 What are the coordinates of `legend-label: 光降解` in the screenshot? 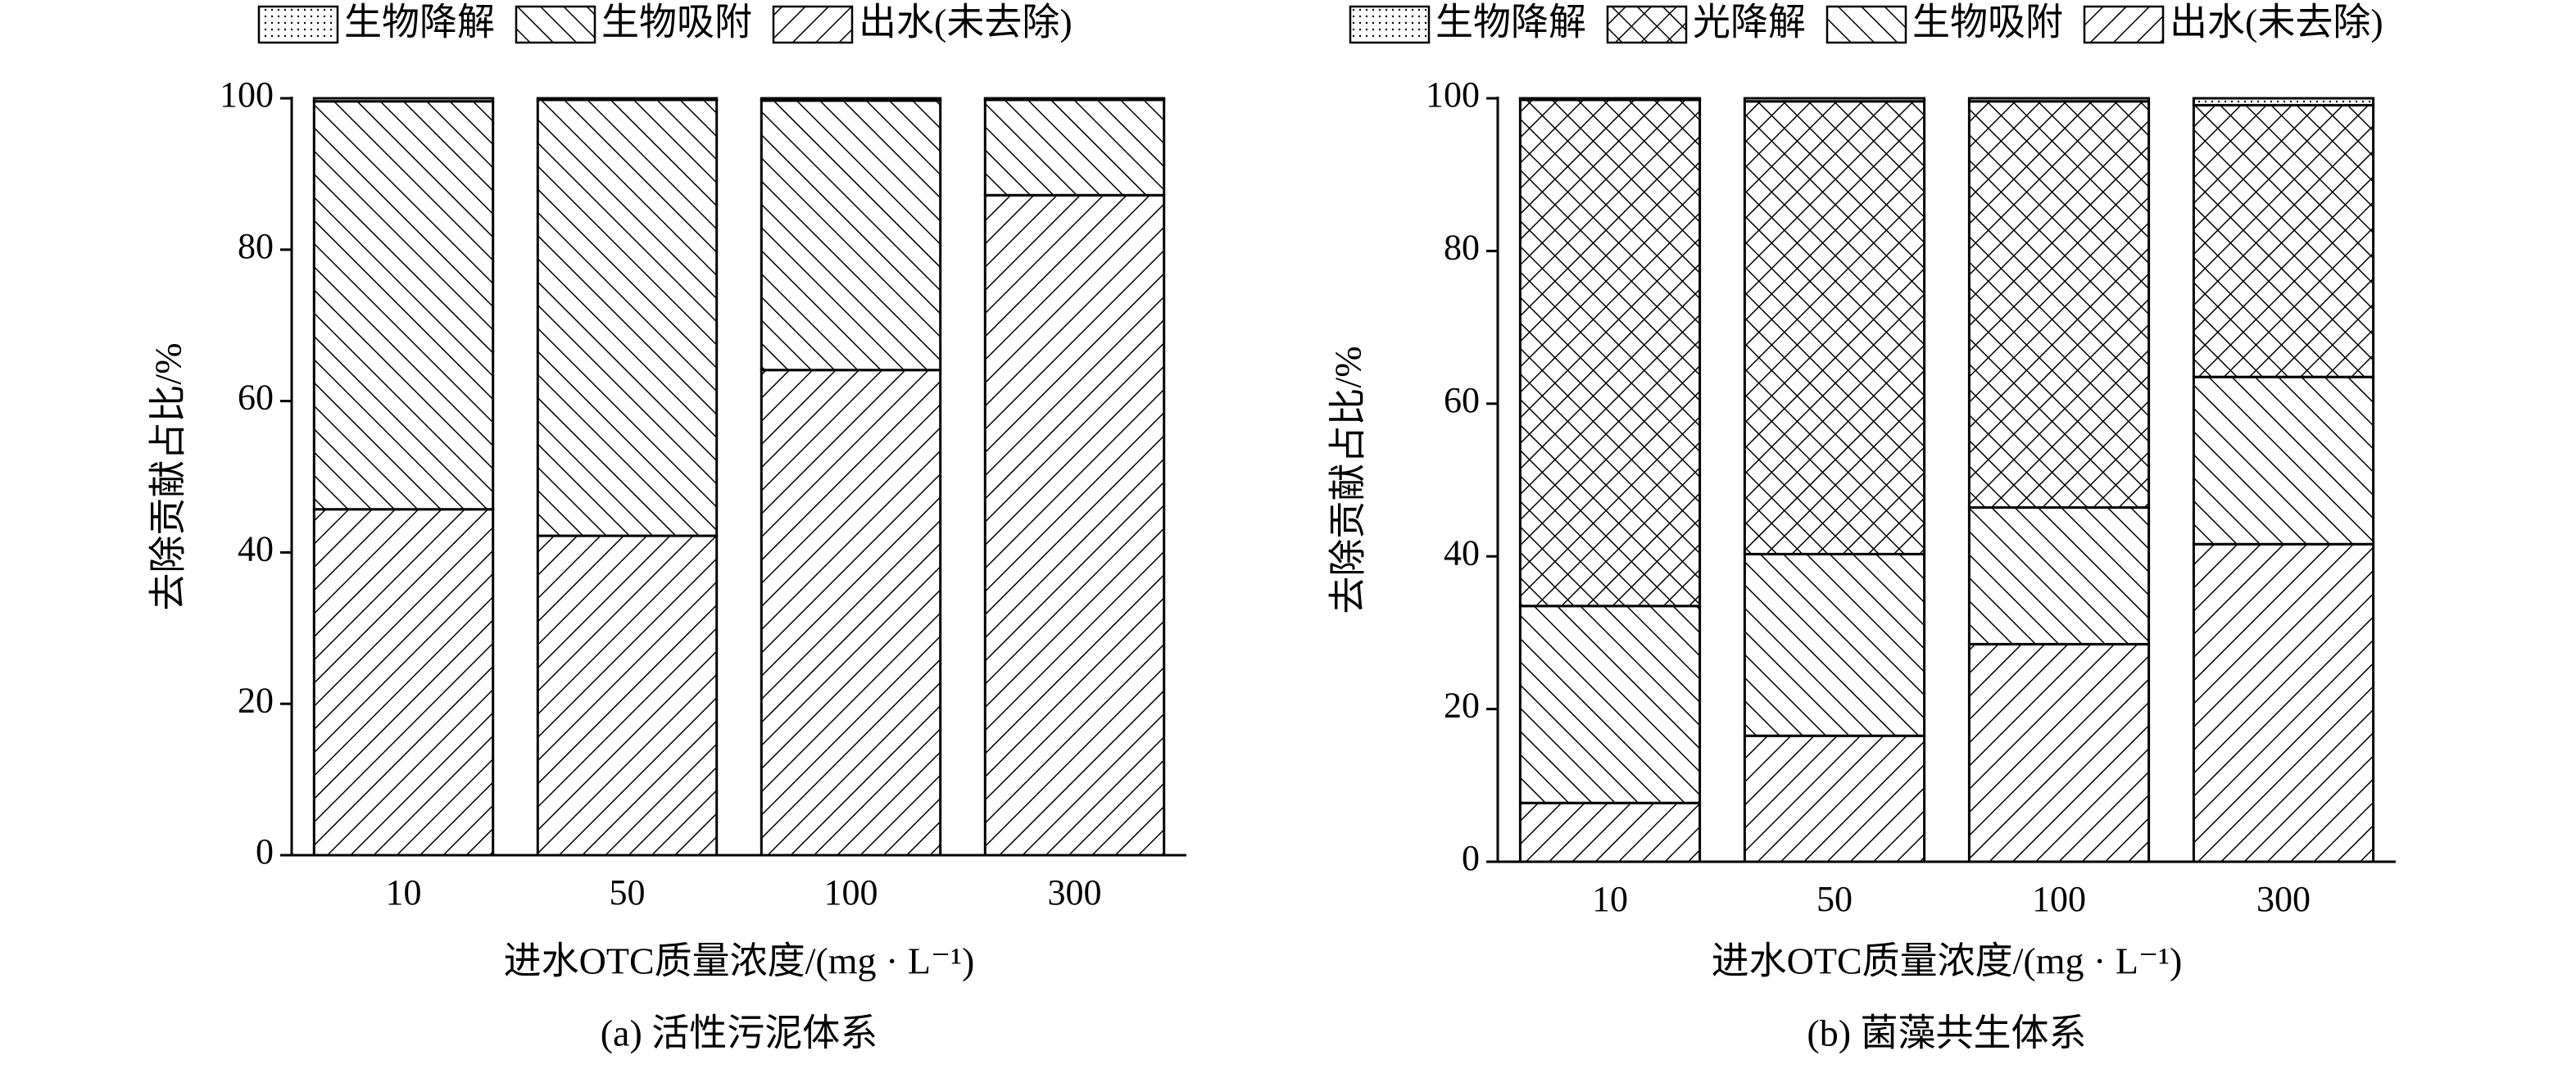 It's located at (1749, 22).